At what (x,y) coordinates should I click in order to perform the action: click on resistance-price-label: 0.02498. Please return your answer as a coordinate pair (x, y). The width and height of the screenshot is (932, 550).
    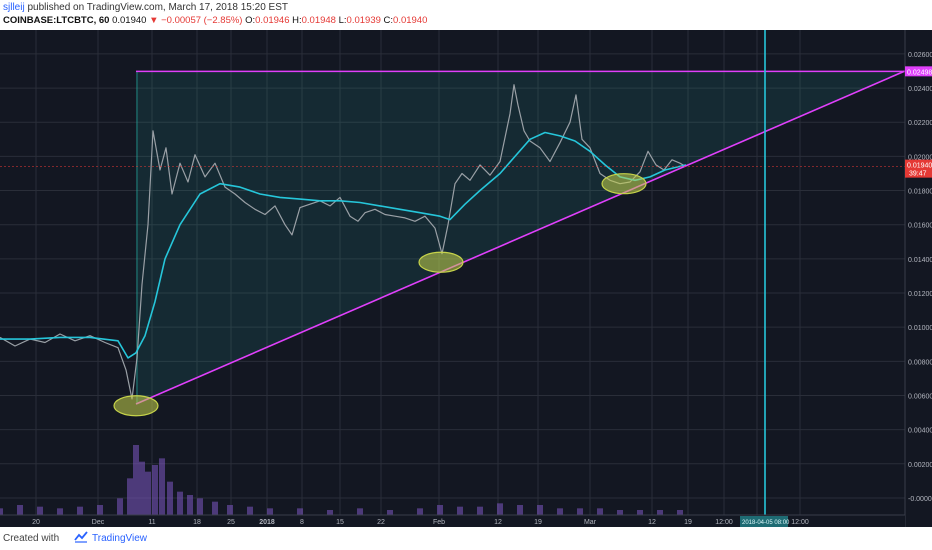
    Looking at the image, I should click on (919, 72).